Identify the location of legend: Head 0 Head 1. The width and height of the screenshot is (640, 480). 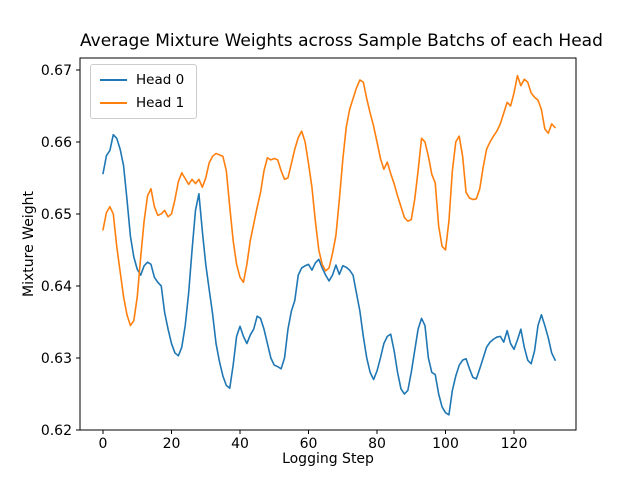
(144, 91).